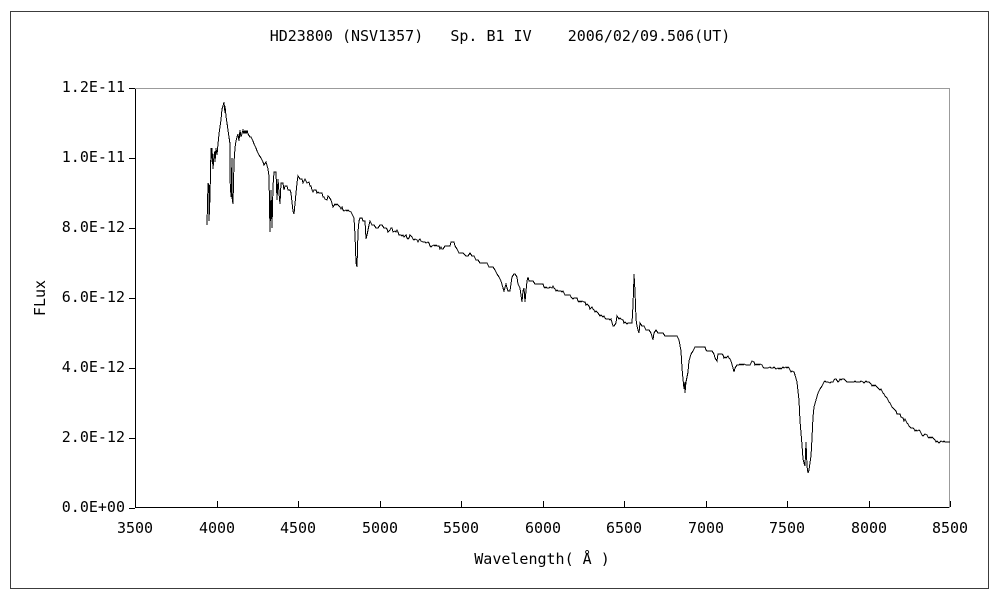 The height and width of the screenshot is (600, 1000). I want to click on x-tick-label: 8000, so click(869, 528).